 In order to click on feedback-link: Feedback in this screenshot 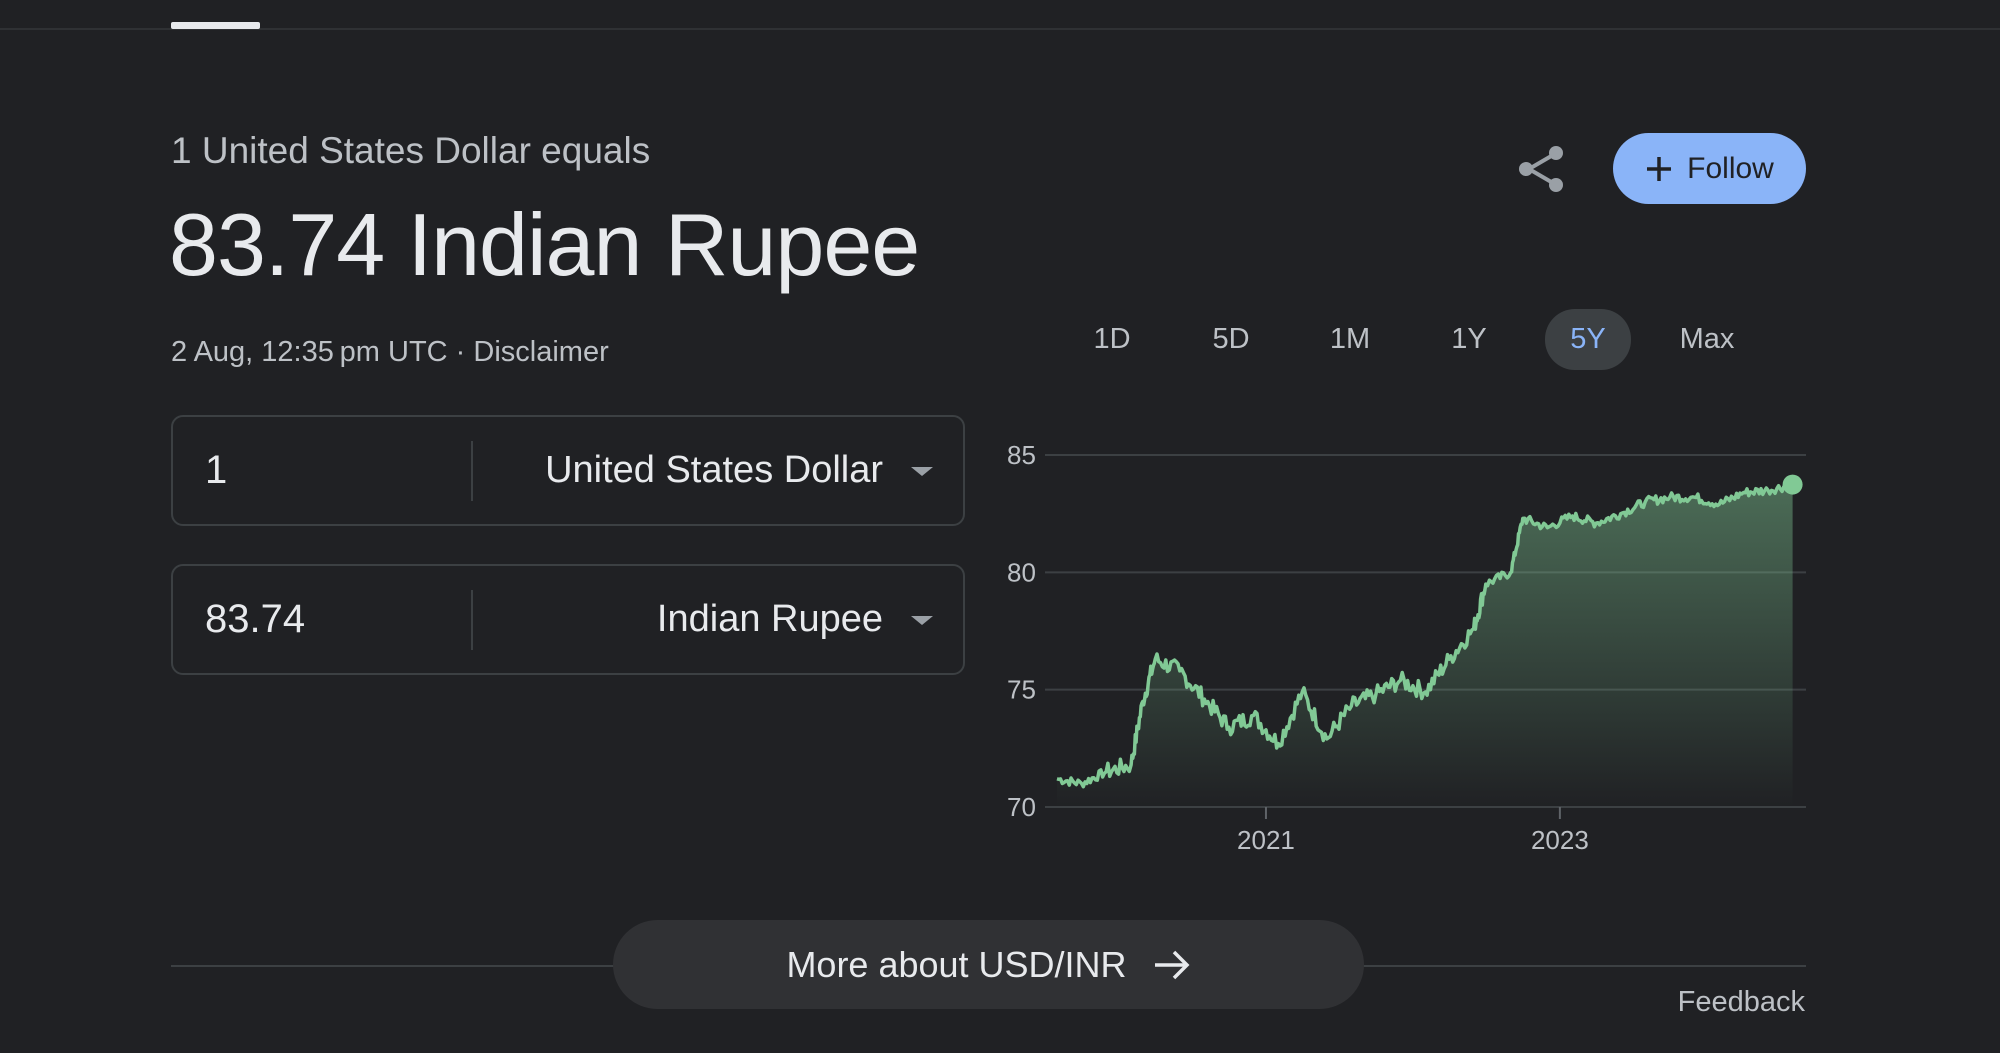, I will do `click(1741, 1002)`.